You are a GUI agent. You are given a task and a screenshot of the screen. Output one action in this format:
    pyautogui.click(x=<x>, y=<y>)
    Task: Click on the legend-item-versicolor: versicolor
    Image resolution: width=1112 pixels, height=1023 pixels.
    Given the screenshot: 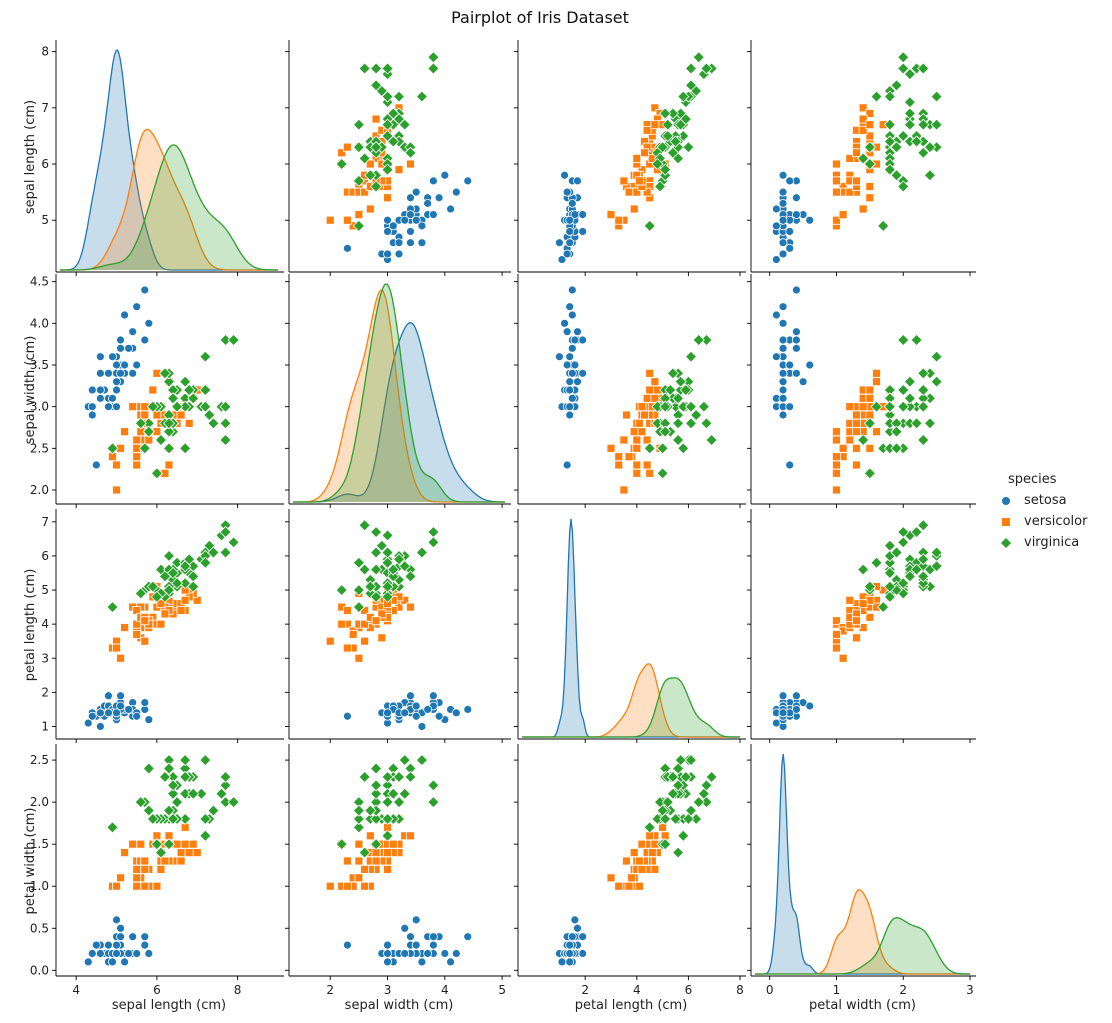 What is the action you would take?
    pyautogui.click(x=1043, y=521)
    